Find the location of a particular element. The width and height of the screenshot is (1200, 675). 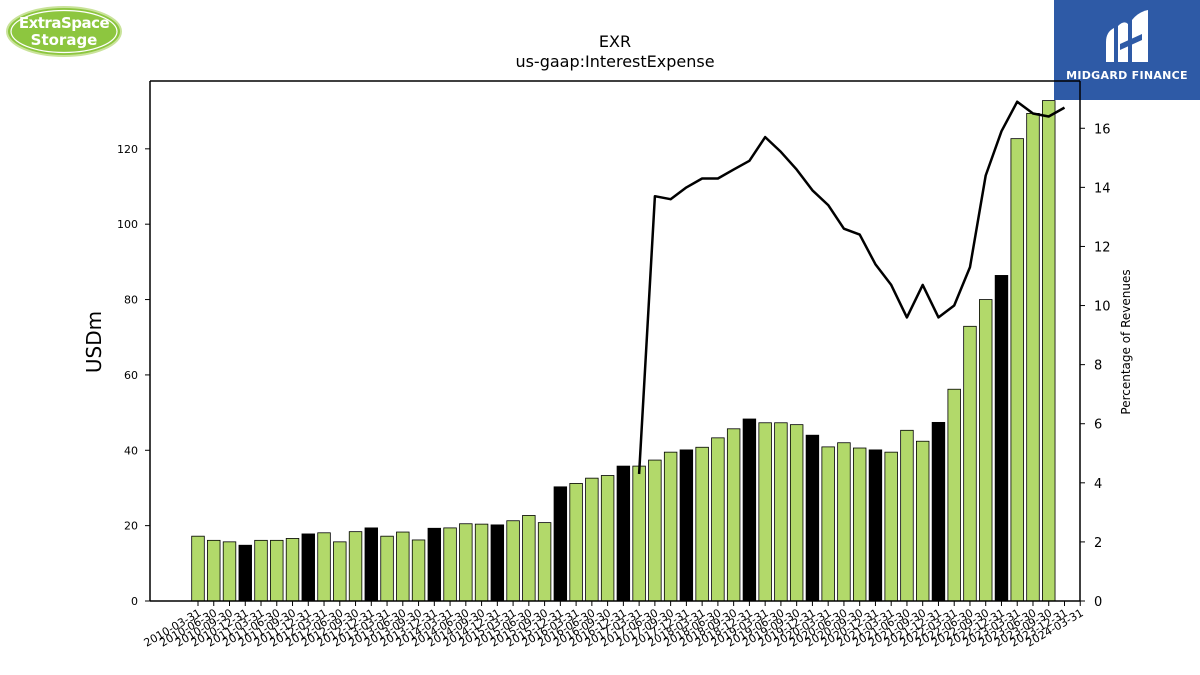

logo-badge-shape is located at coordinates (64, 31).